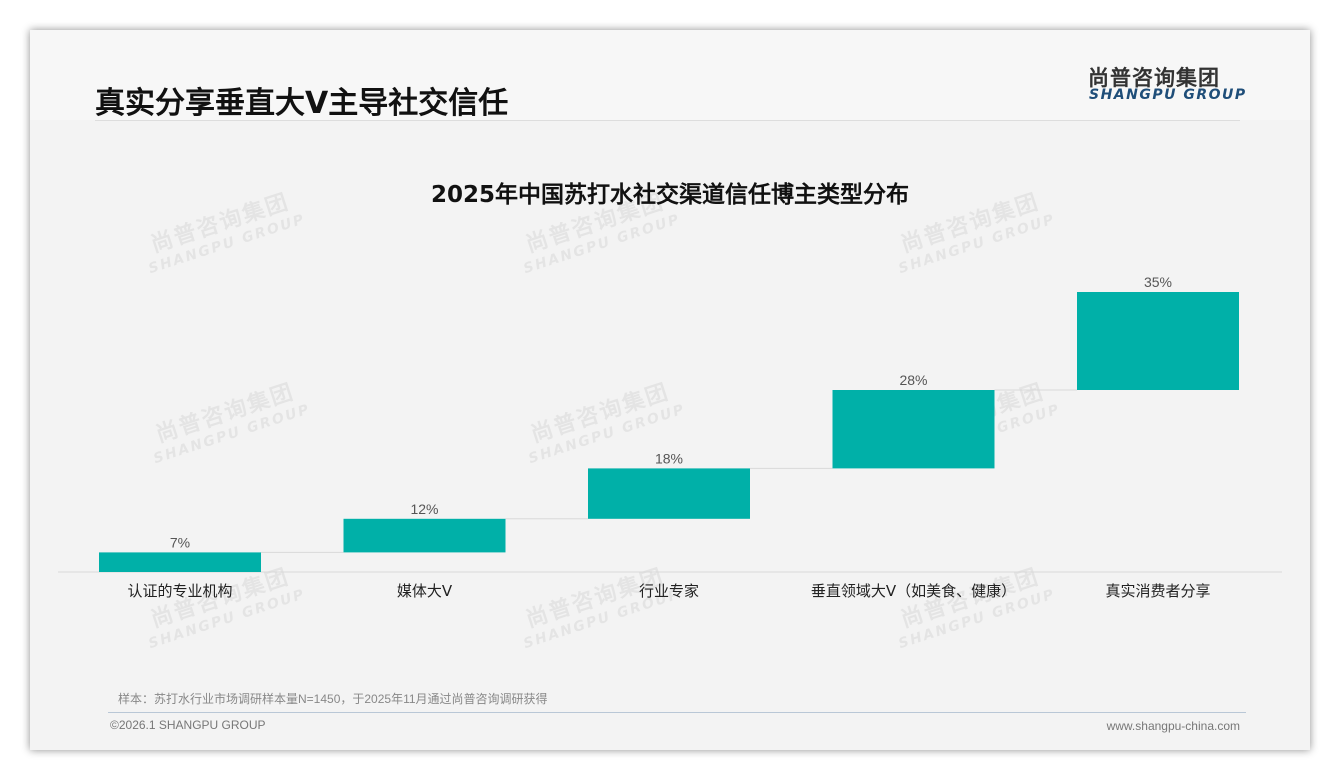  What do you see at coordinates (1157, 591) in the screenshot?
I see `category-label: 真实消费者分享` at bounding box center [1157, 591].